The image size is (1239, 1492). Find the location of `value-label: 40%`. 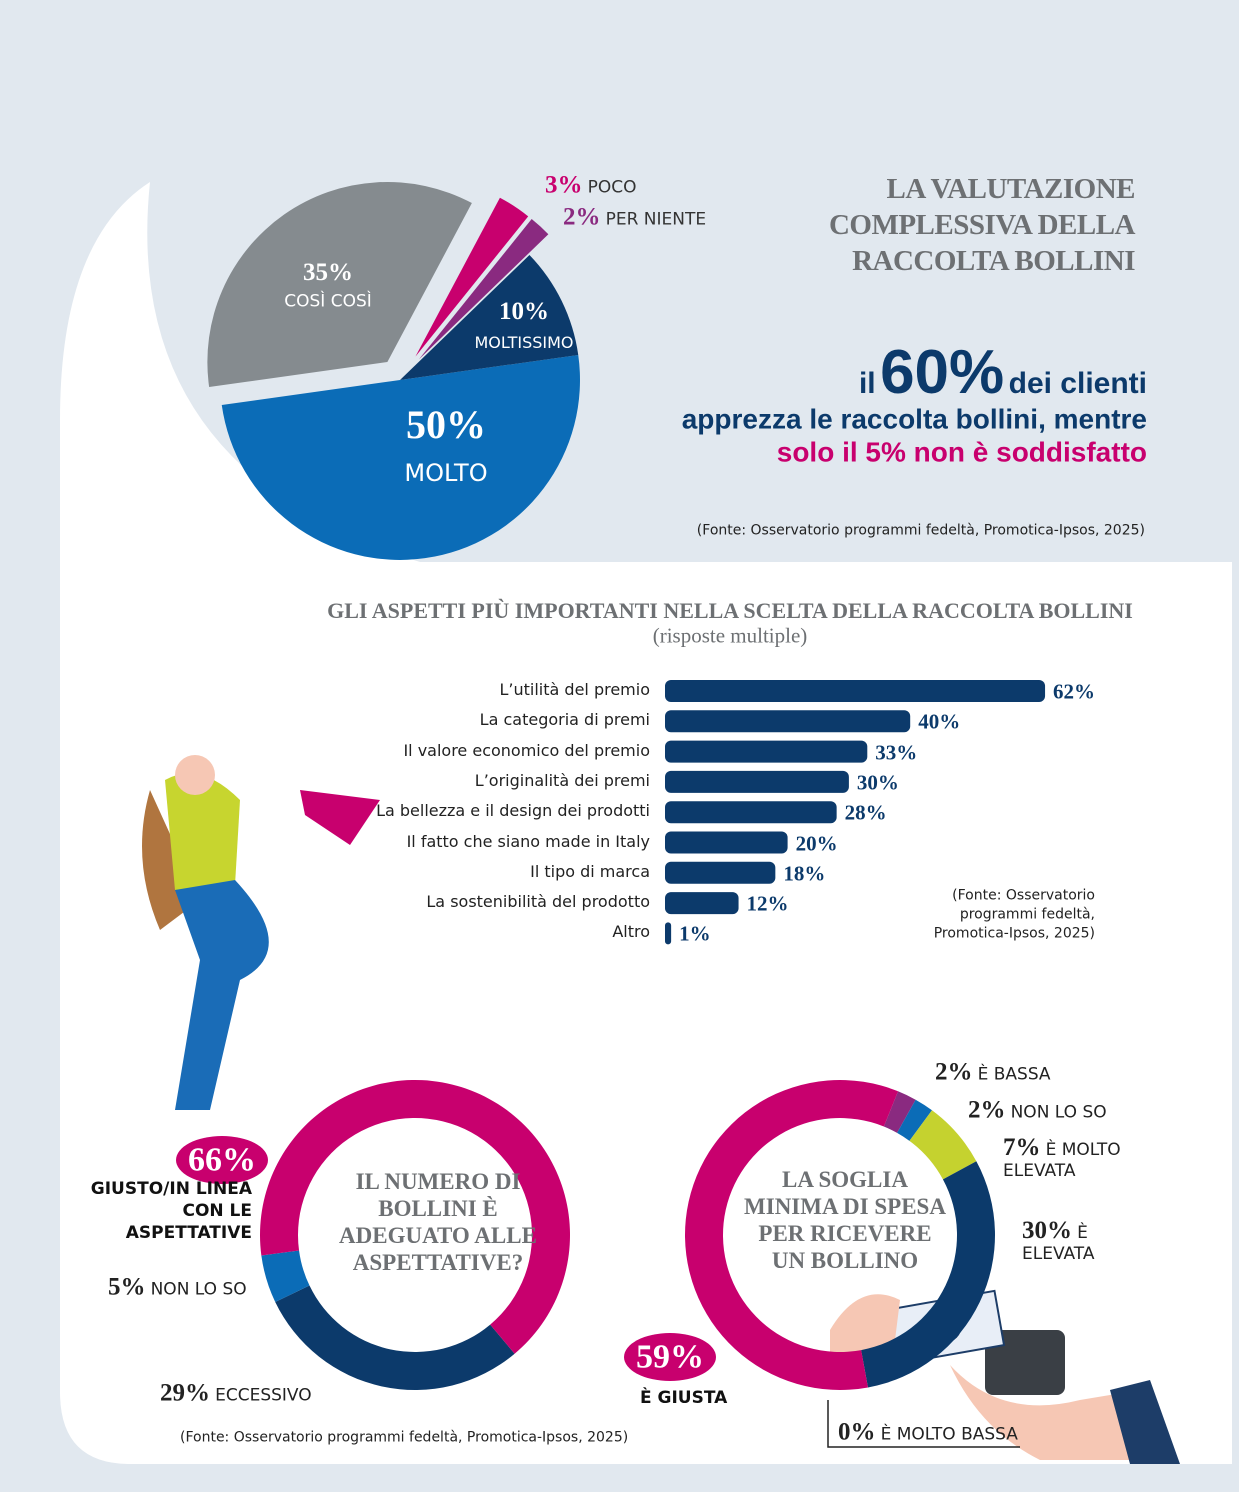

value-label: 40% is located at coordinates (939, 721).